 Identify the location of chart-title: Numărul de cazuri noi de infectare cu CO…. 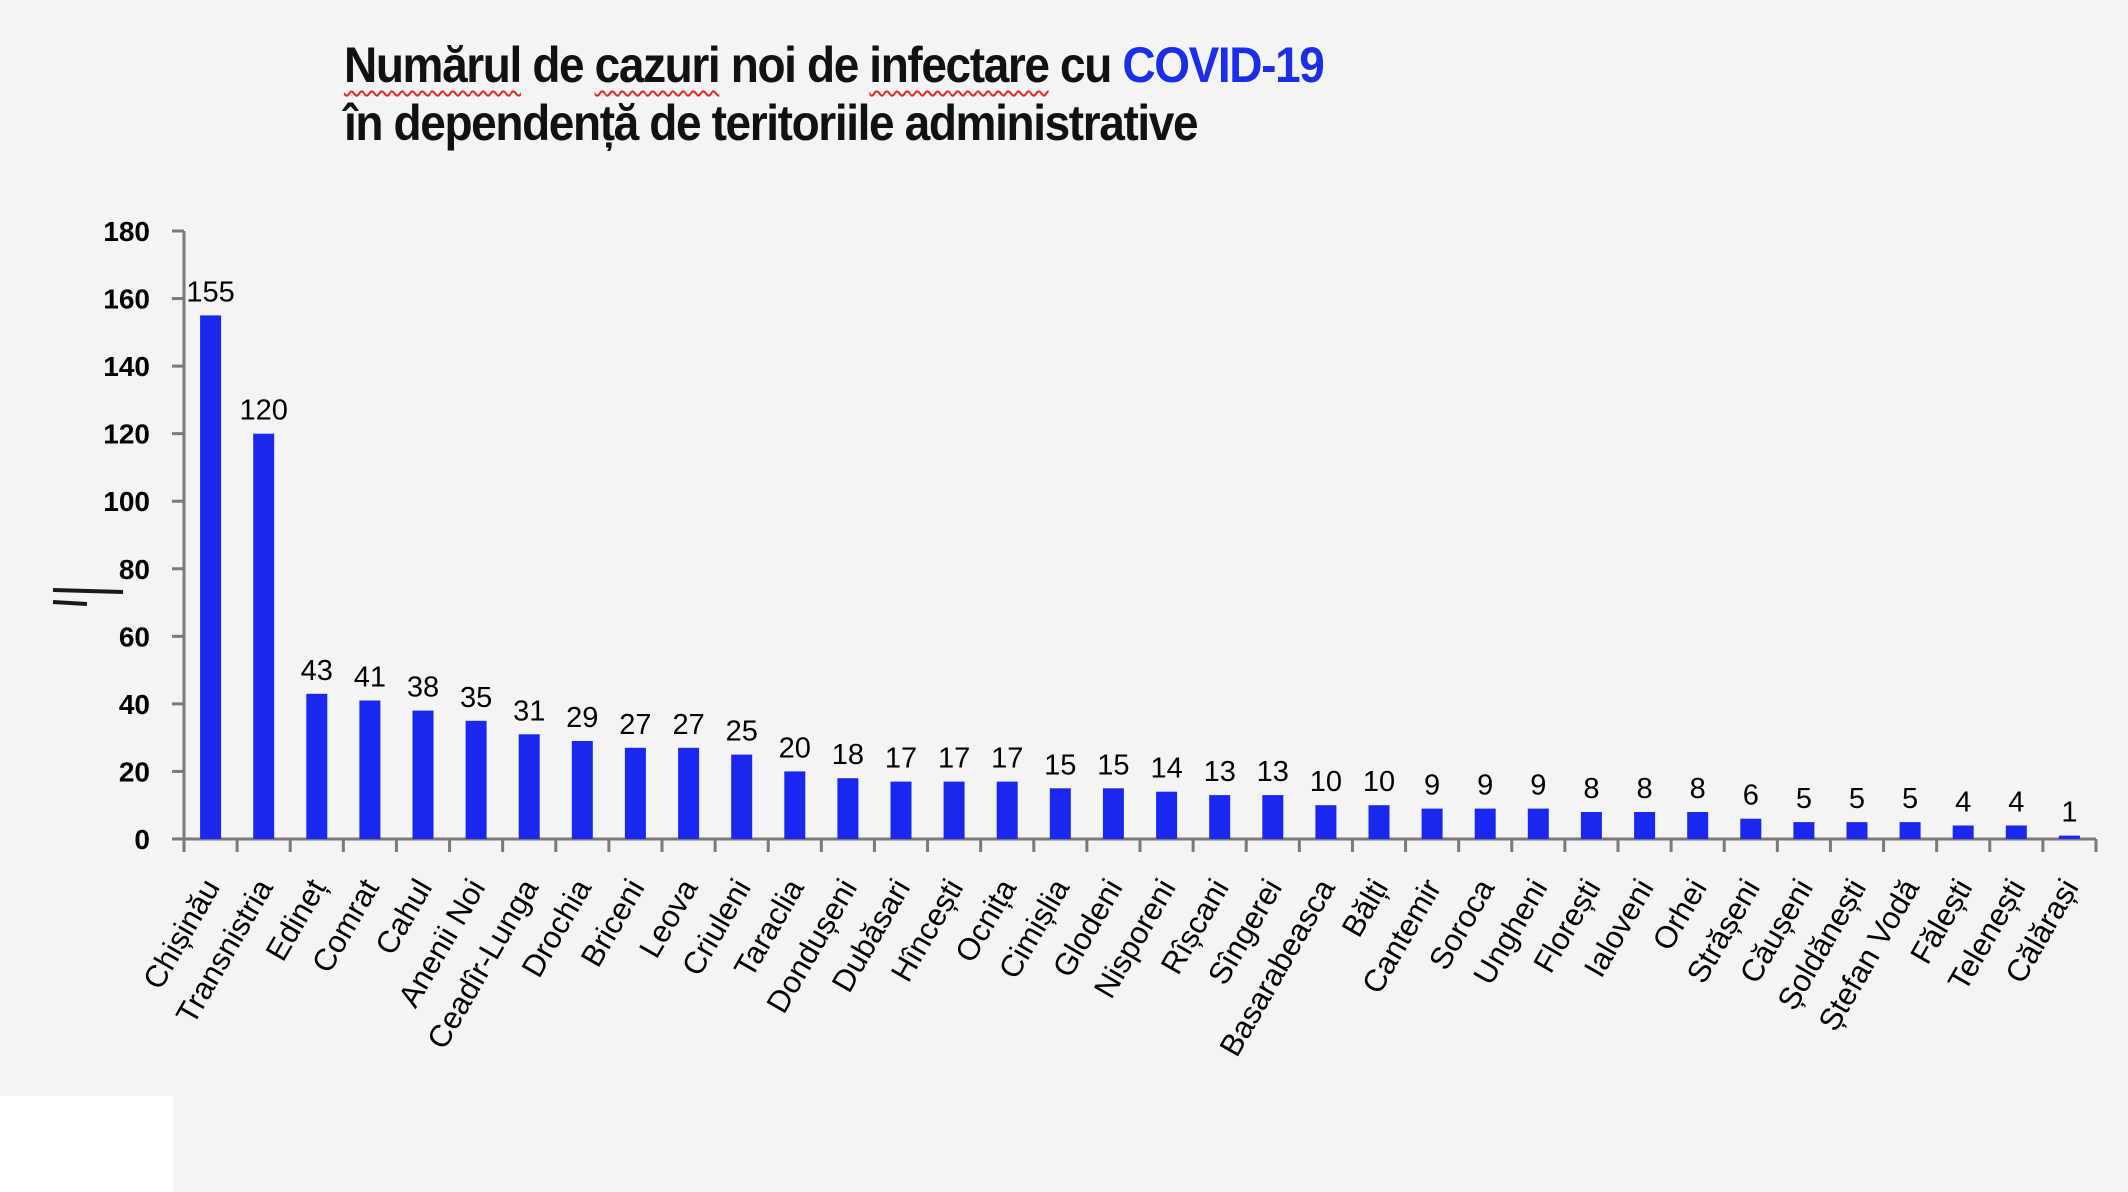
(834, 94).